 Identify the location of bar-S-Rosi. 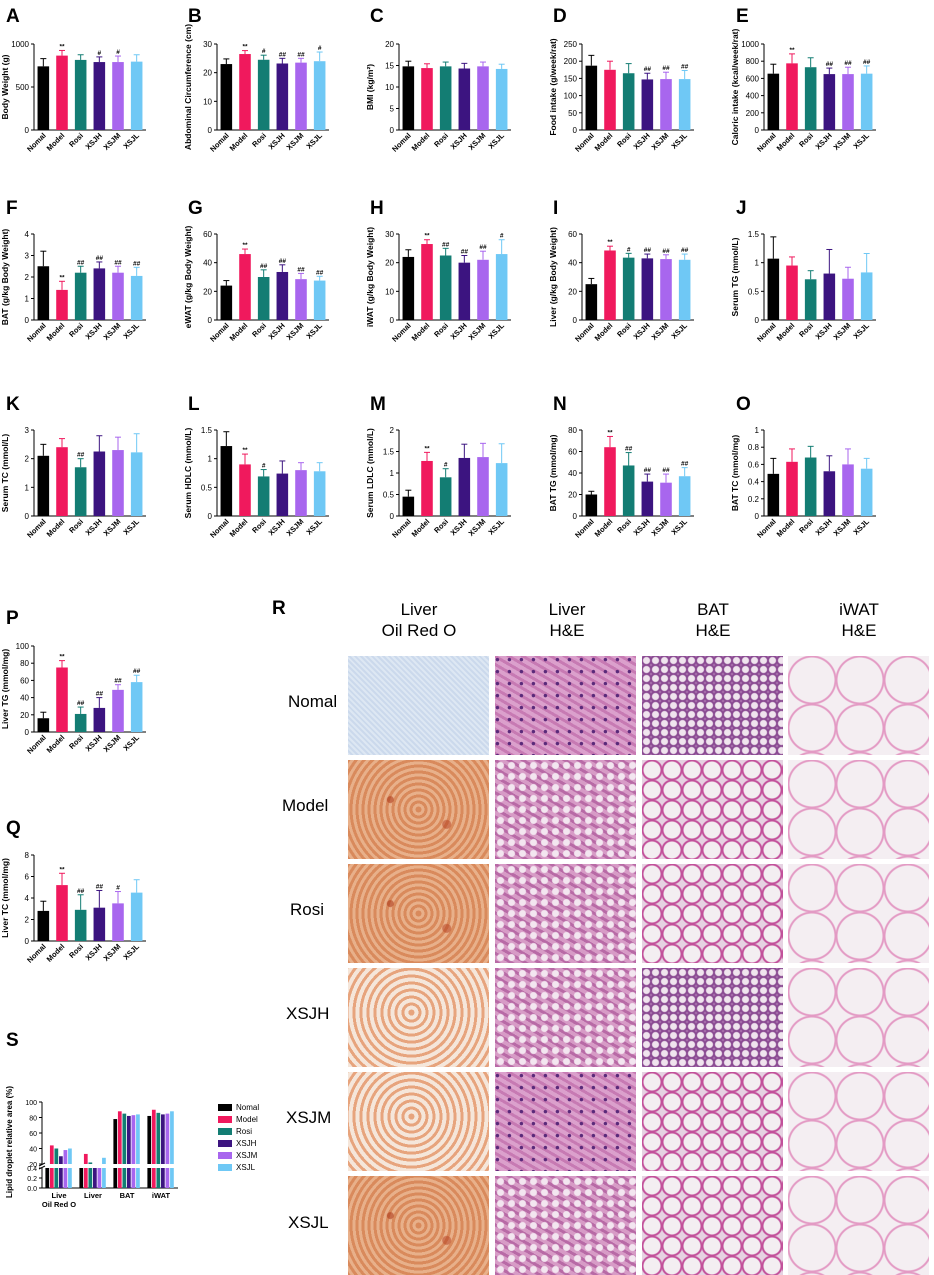
(56, 1156).